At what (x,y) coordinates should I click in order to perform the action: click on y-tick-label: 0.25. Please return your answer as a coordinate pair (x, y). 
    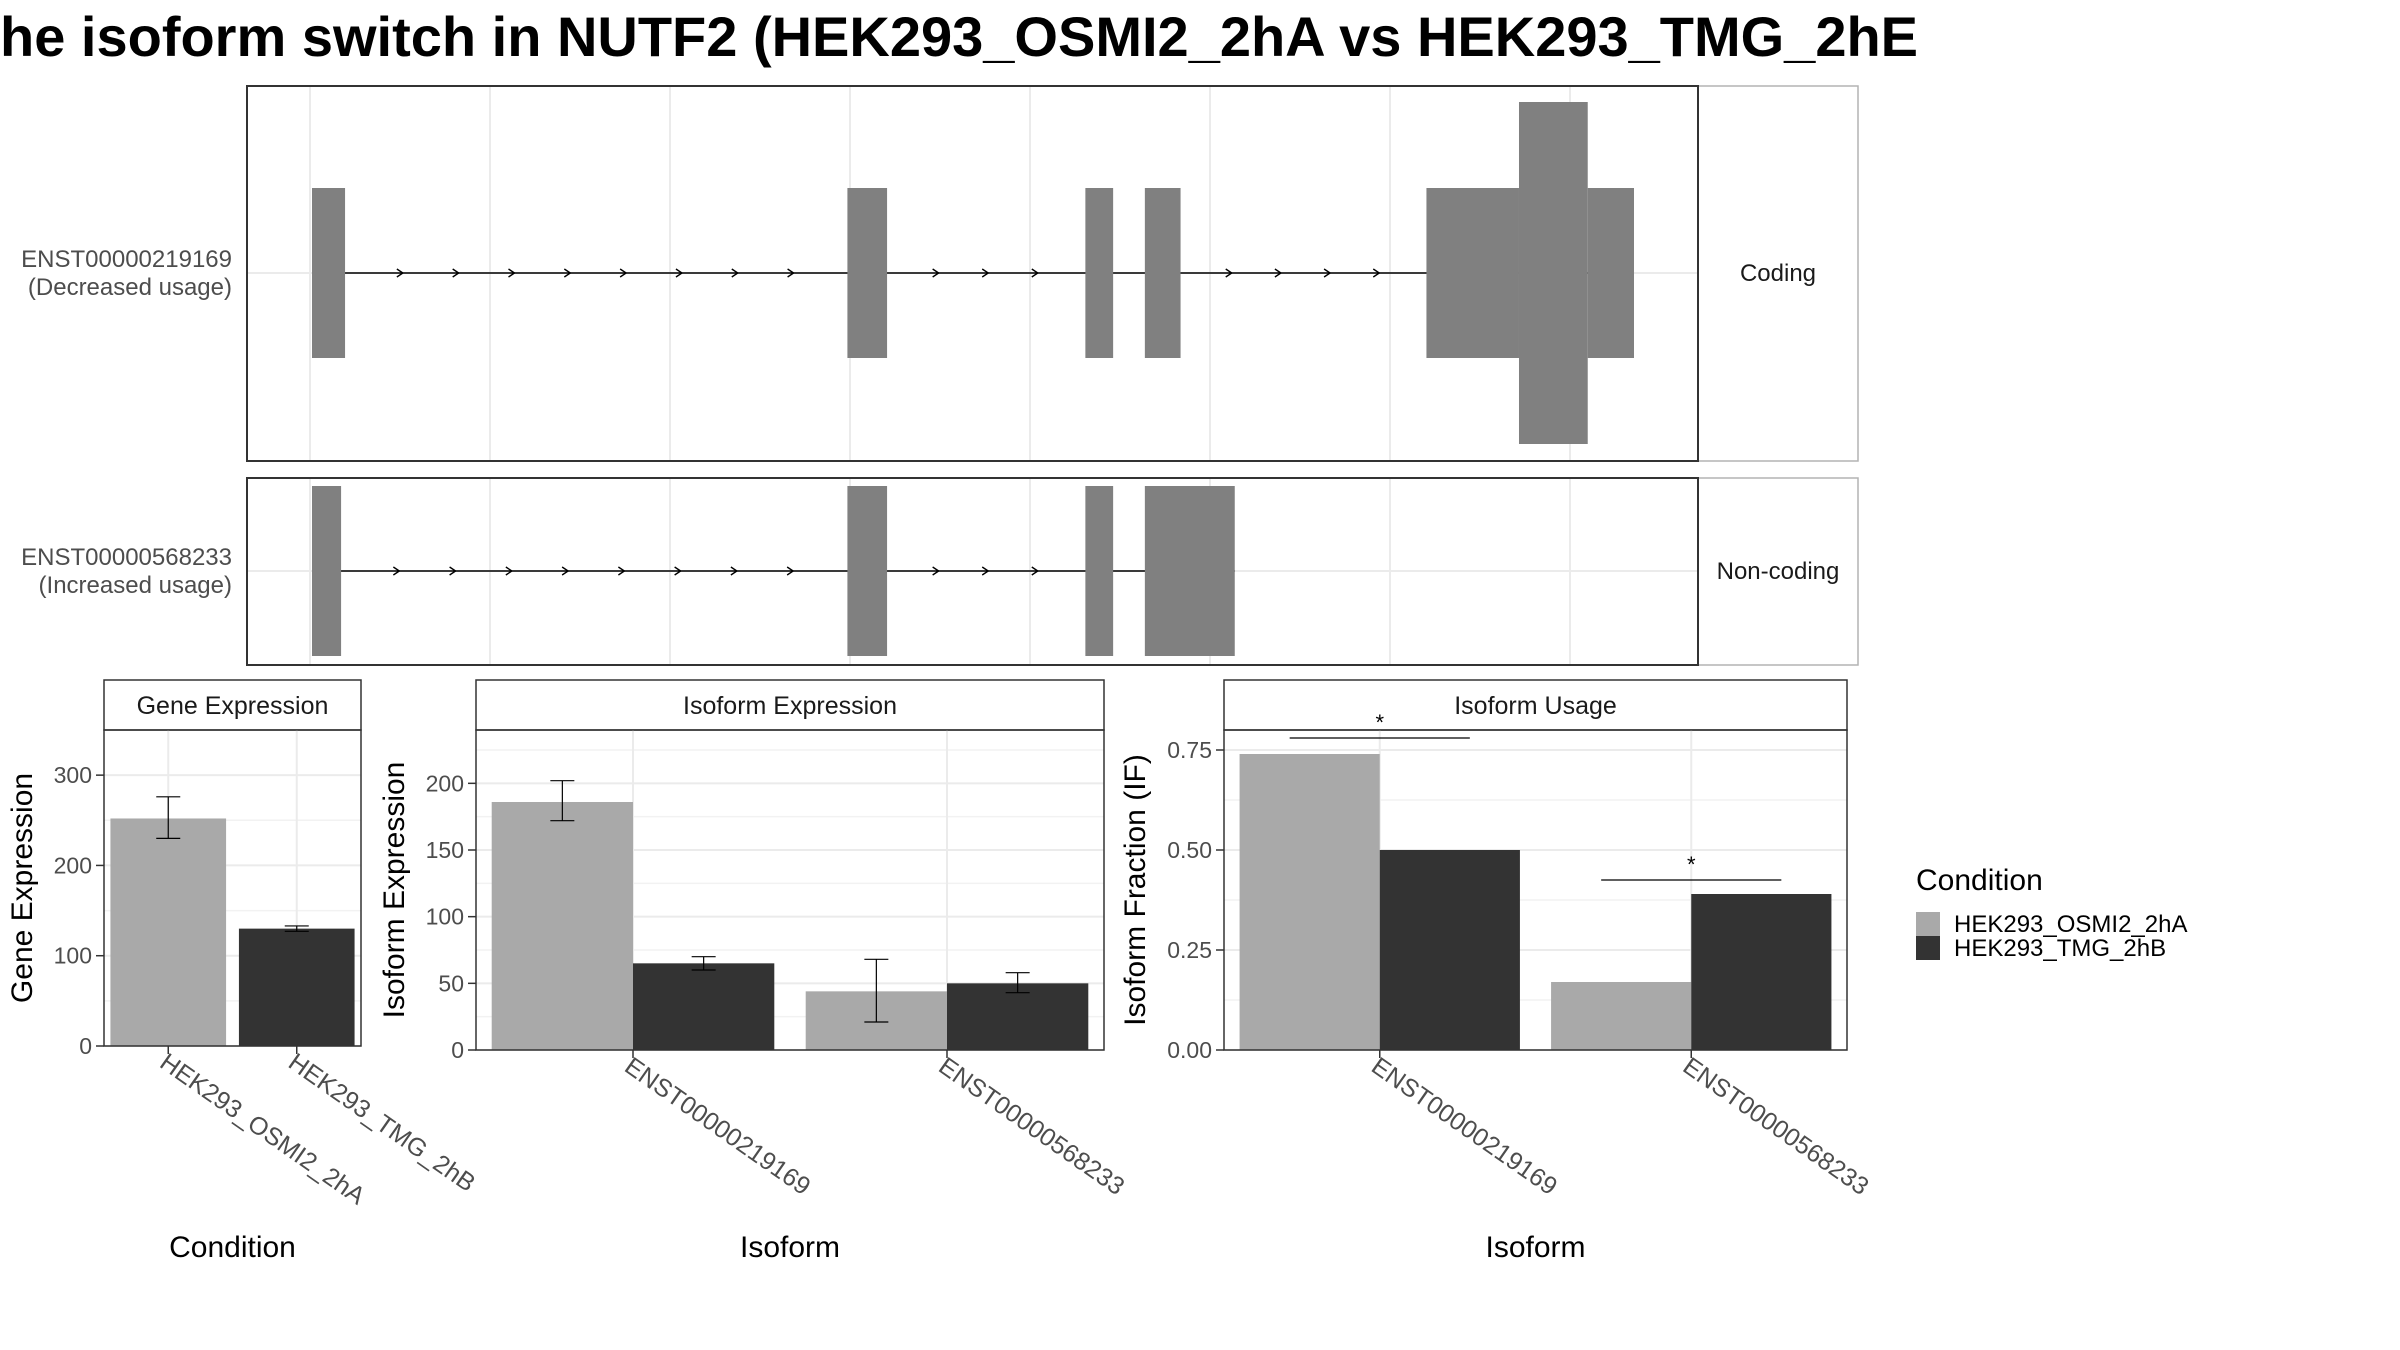
    Looking at the image, I should click on (1189, 950).